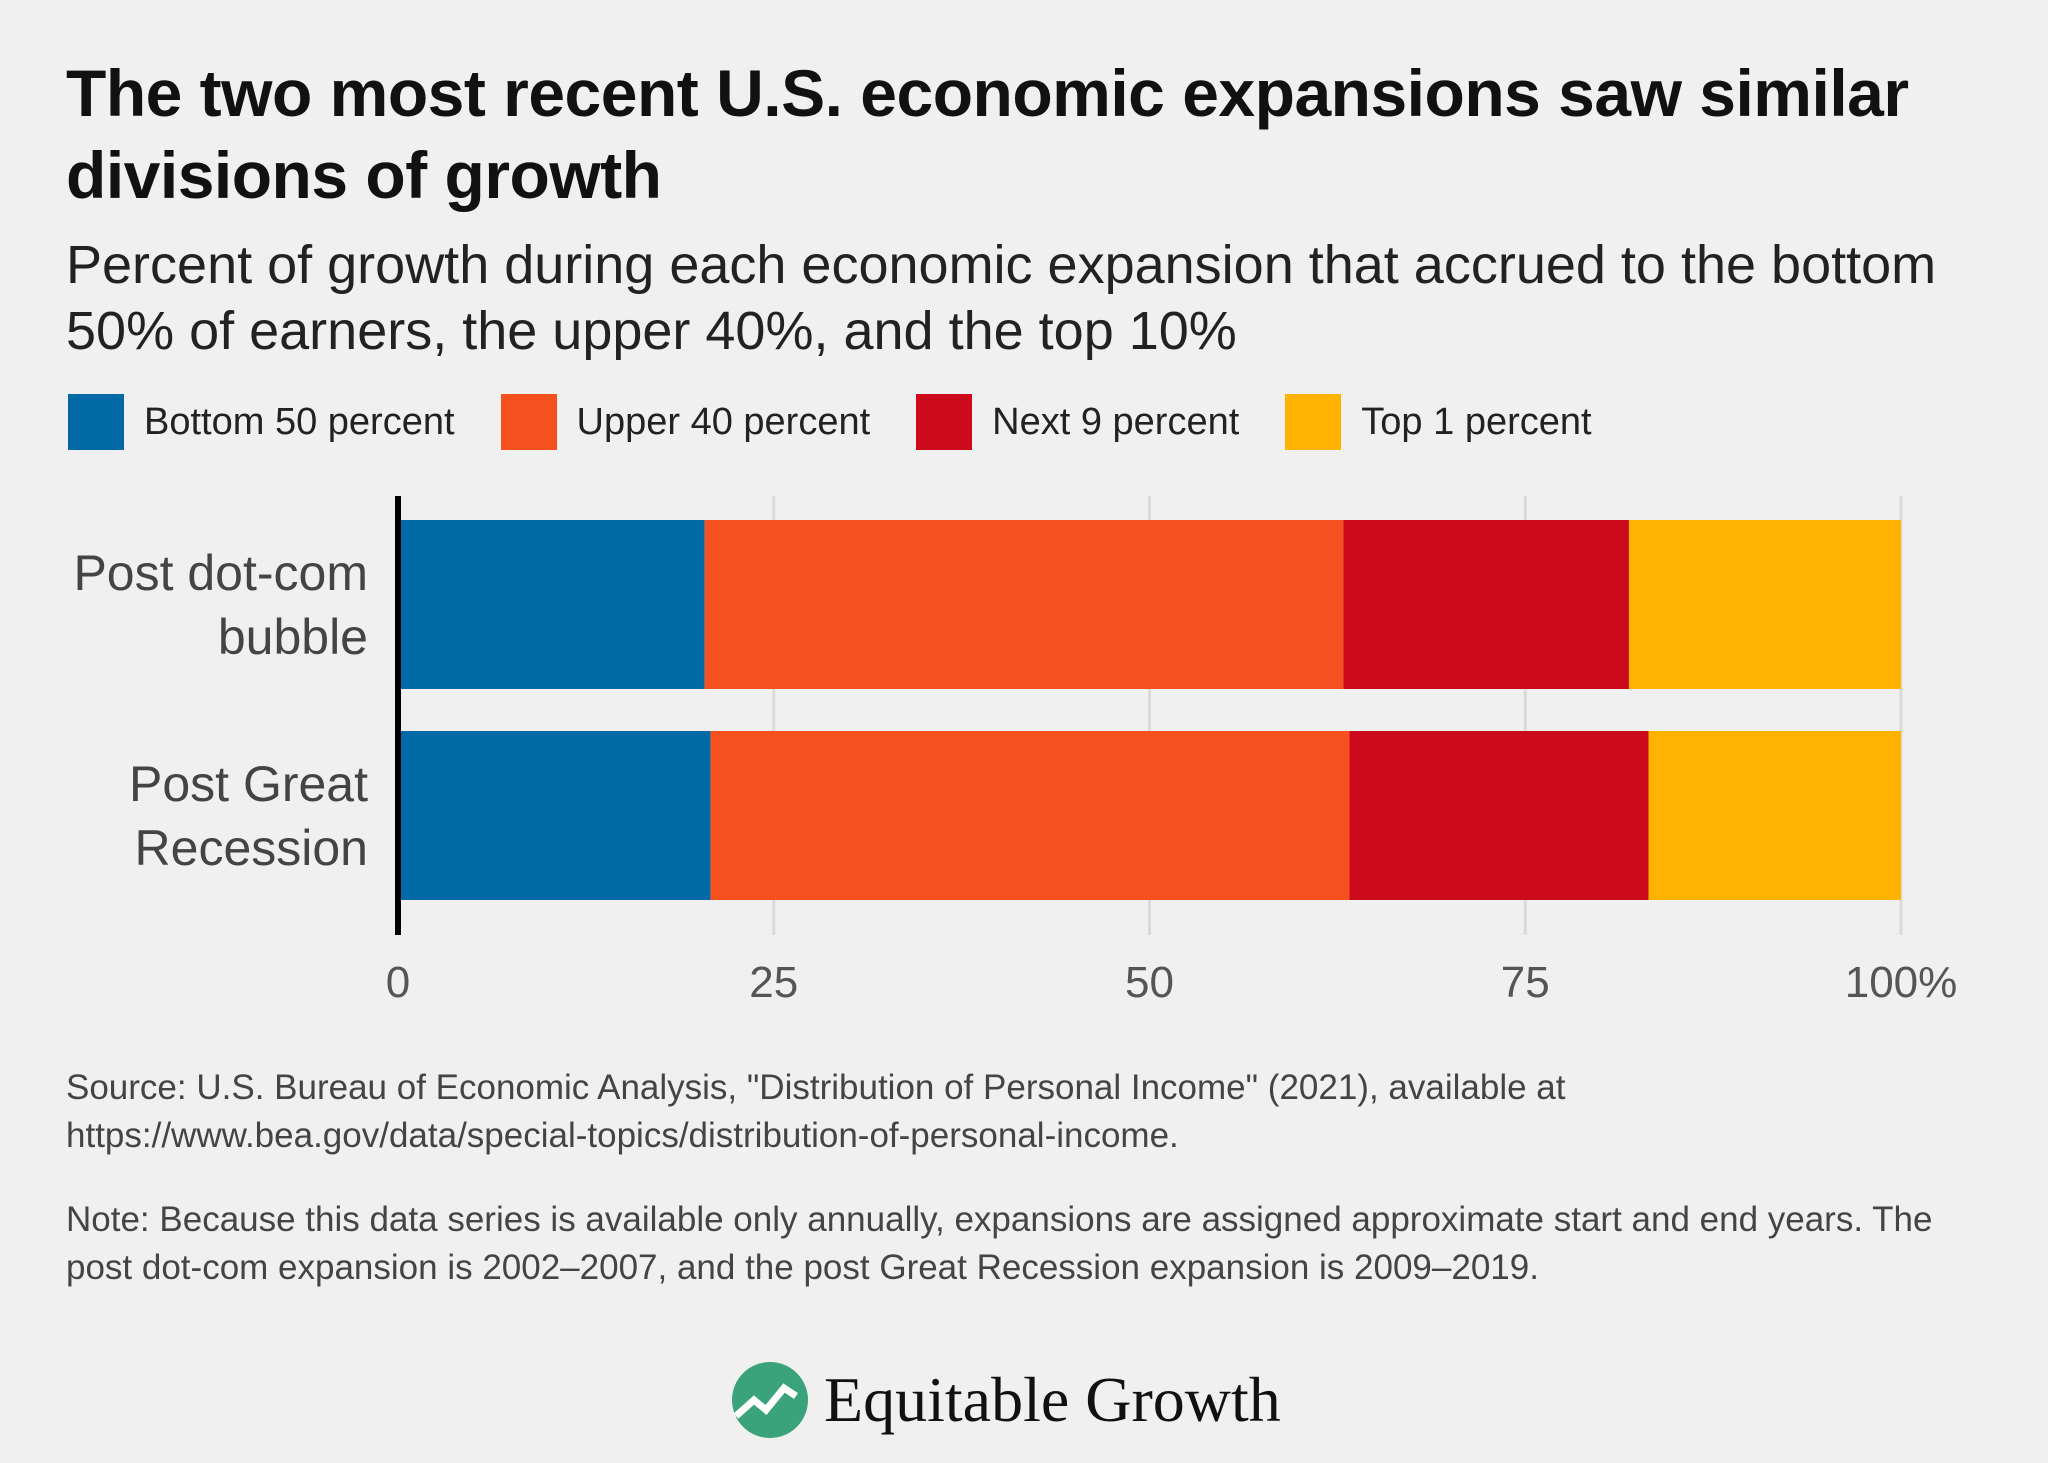  I want to click on category-label: Post Great, so click(248, 784).